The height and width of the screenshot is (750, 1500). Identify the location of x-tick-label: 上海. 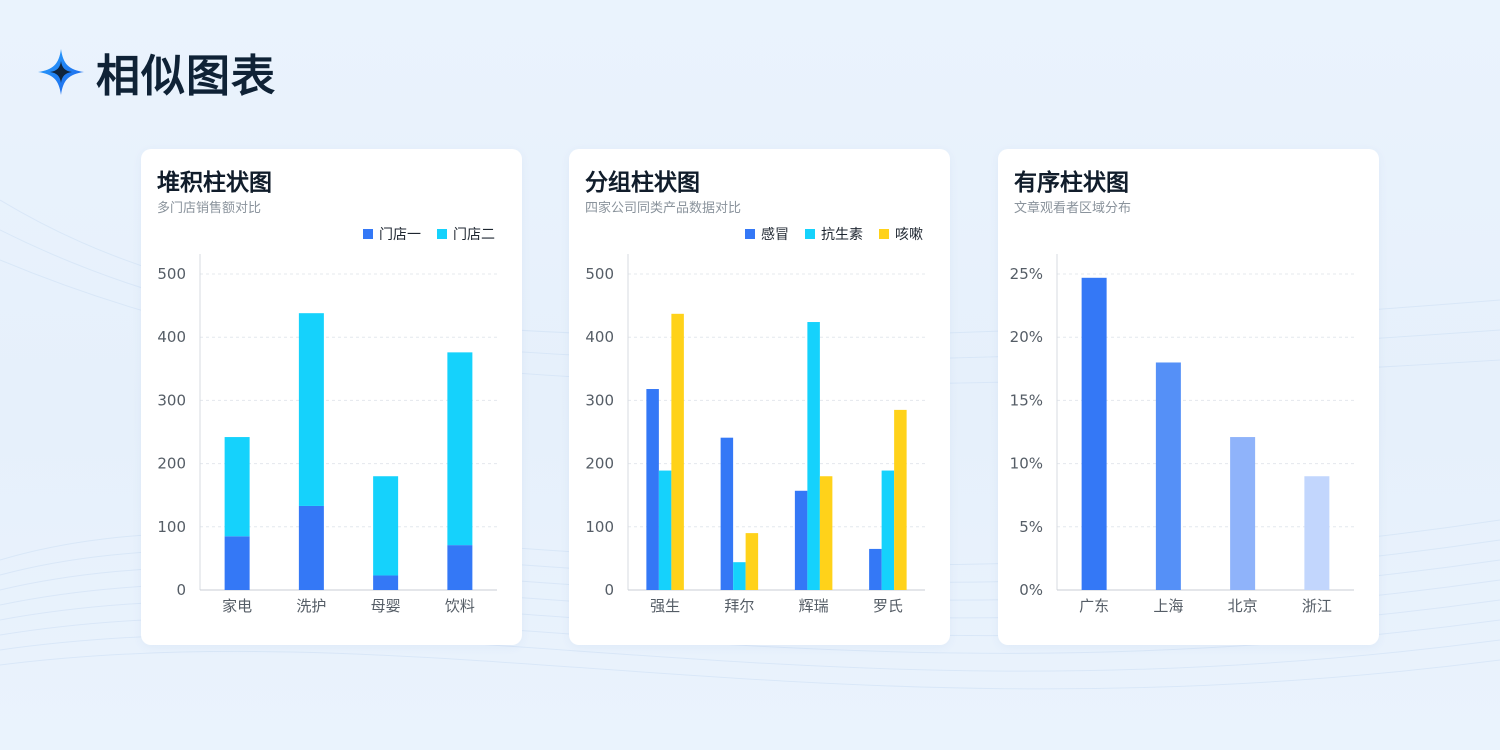
(1168, 606).